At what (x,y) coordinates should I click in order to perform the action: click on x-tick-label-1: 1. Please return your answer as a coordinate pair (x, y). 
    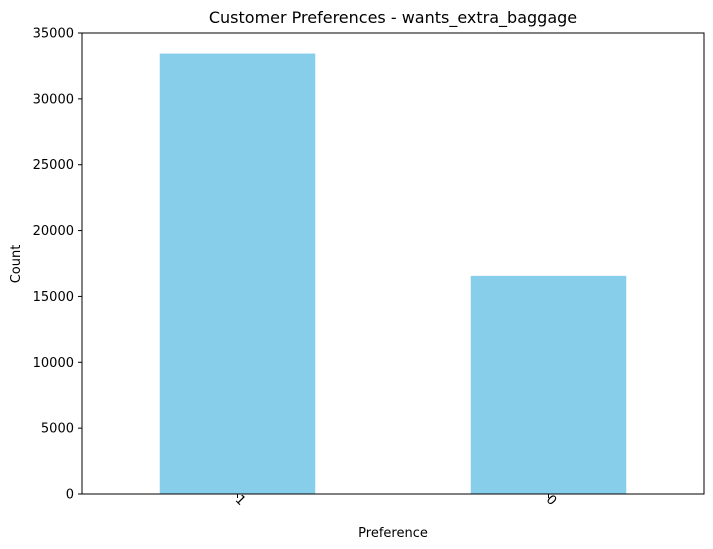
    Looking at the image, I should click on (240, 500).